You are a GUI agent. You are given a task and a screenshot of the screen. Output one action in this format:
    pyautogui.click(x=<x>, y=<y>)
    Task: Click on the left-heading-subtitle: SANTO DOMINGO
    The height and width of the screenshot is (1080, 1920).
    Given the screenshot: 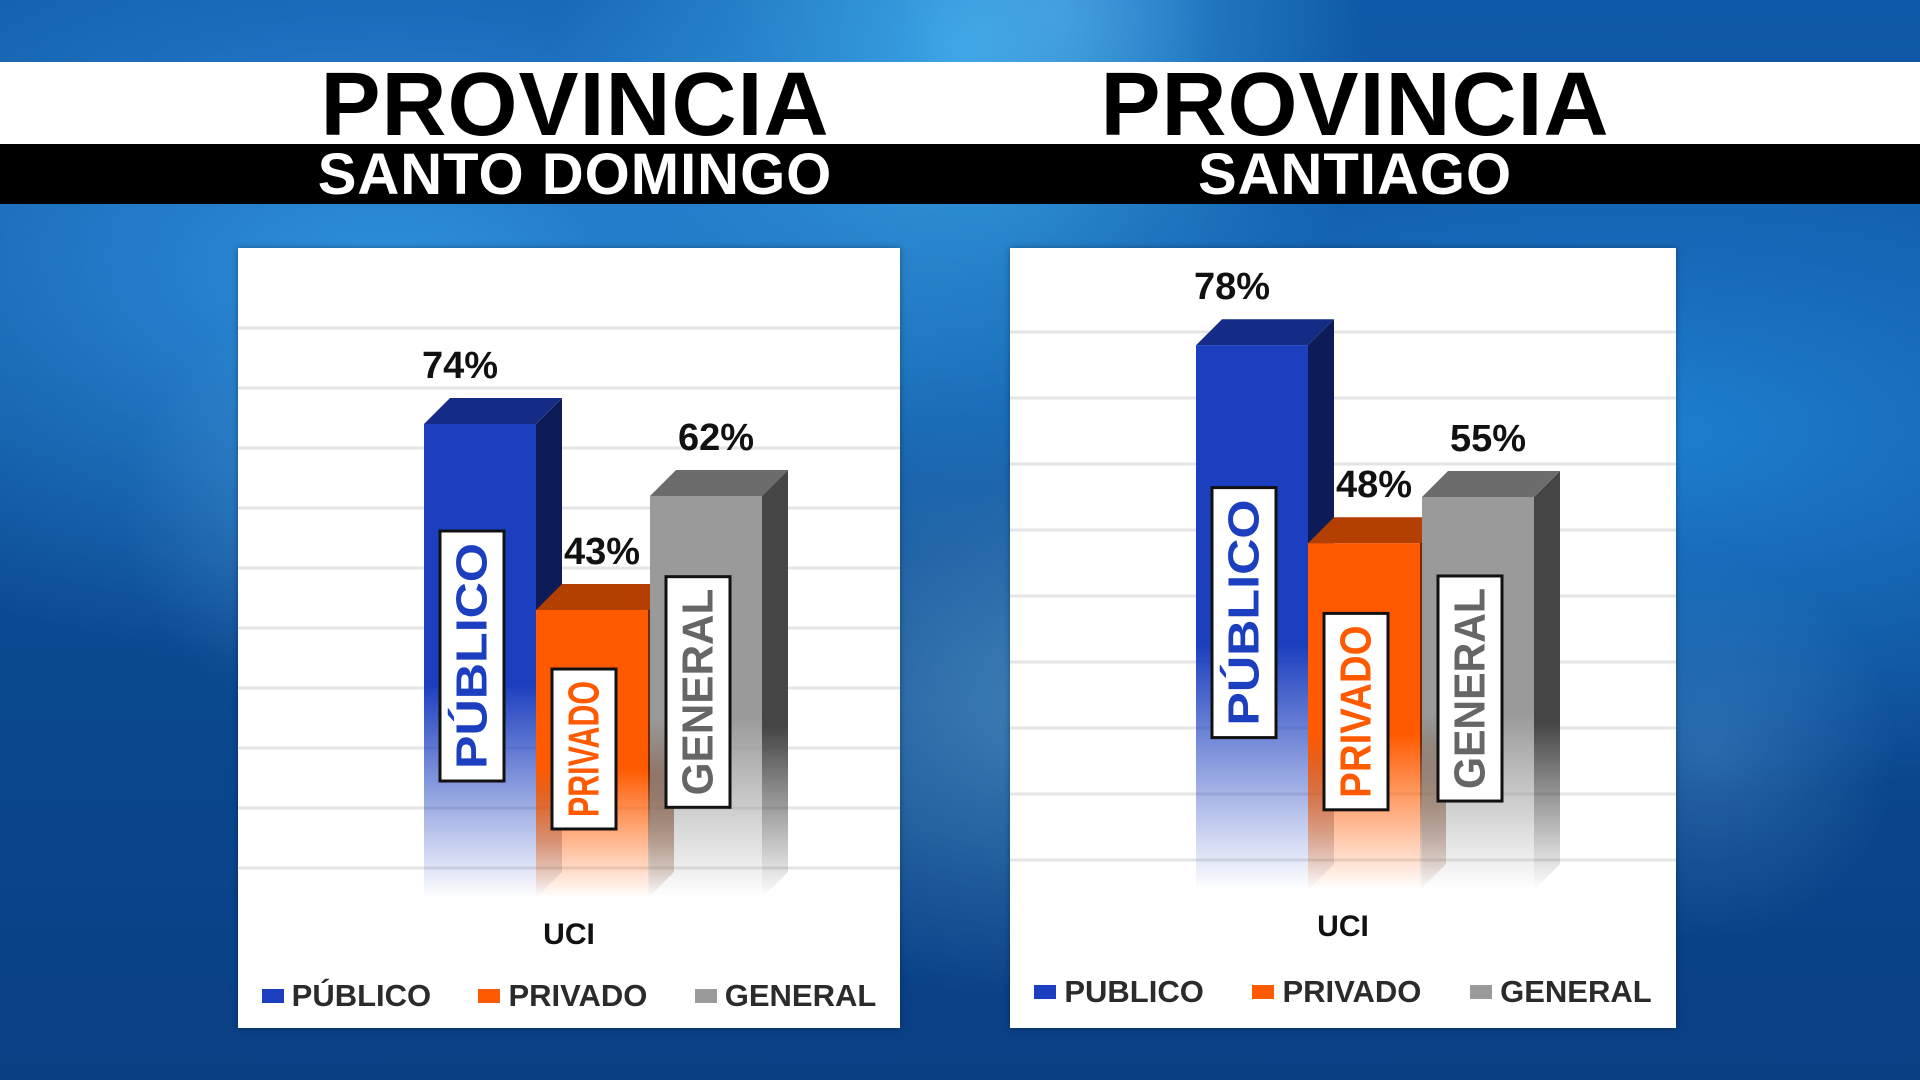 What is the action you would take?
    pyautogui.click(x=575, y=174)
    